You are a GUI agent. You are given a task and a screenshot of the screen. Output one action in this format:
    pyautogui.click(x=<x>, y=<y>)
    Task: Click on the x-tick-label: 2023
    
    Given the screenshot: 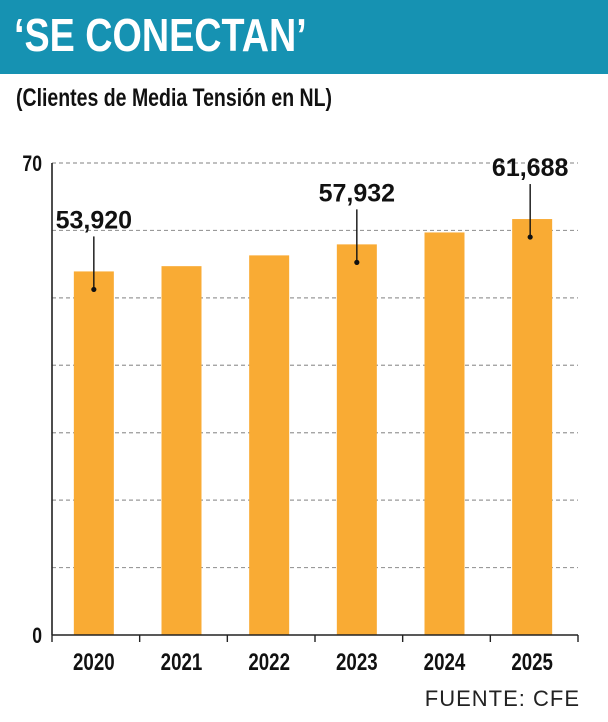 What is the action you would take?
    pyautogui.click(x=357, y=662)
    